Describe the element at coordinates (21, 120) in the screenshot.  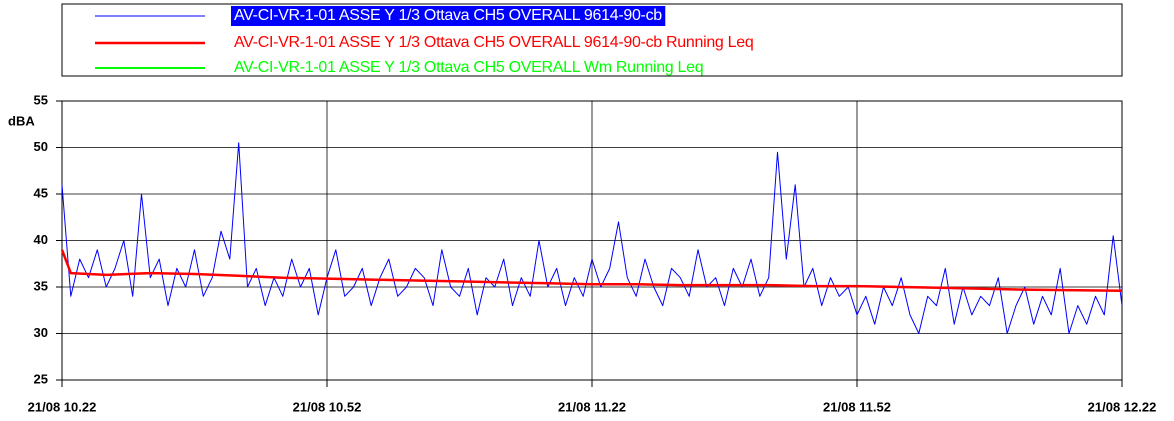
I see `y-axis-label: dBA` at that location.